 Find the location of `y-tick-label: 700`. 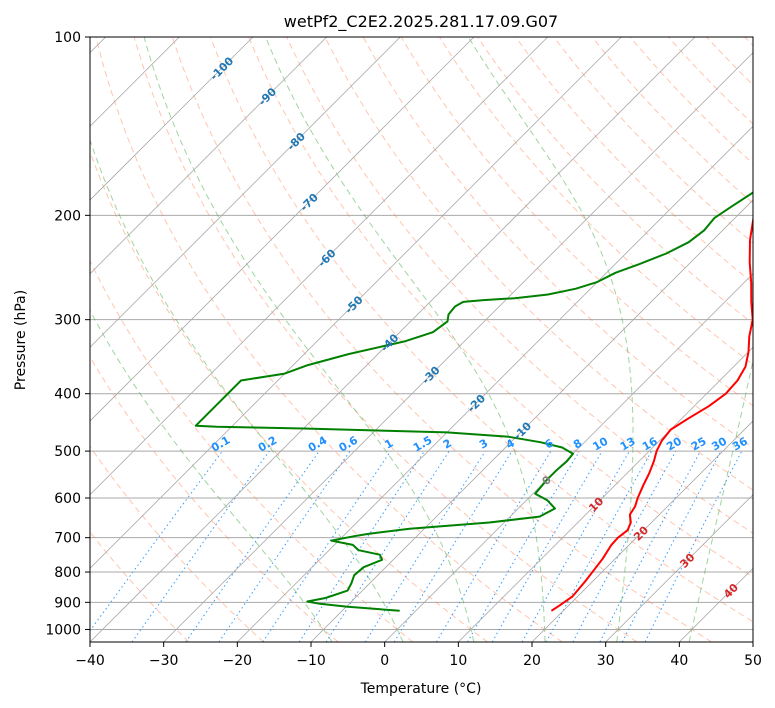

y-tick-label: 700 is located at coordinates (67, 539).